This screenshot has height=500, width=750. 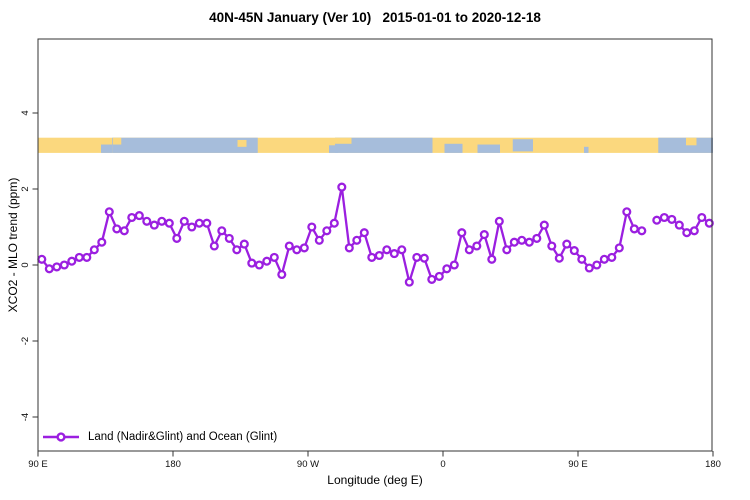 I want to click on y-tick-label: 2, so click(x=25, y=188).